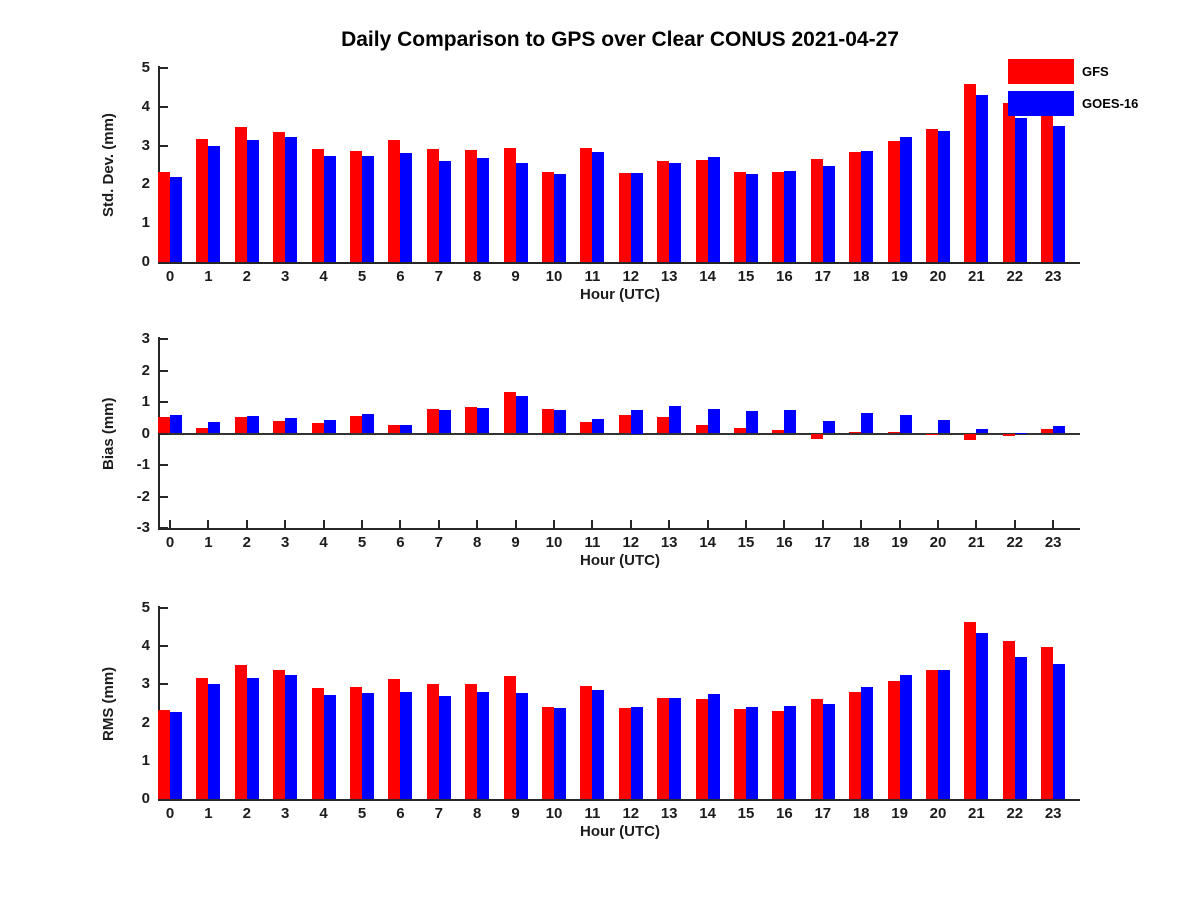 The width and height of the screenshot is (1200, 900). I want to click on bar-bias-gfs-h18, so click(855, 432).